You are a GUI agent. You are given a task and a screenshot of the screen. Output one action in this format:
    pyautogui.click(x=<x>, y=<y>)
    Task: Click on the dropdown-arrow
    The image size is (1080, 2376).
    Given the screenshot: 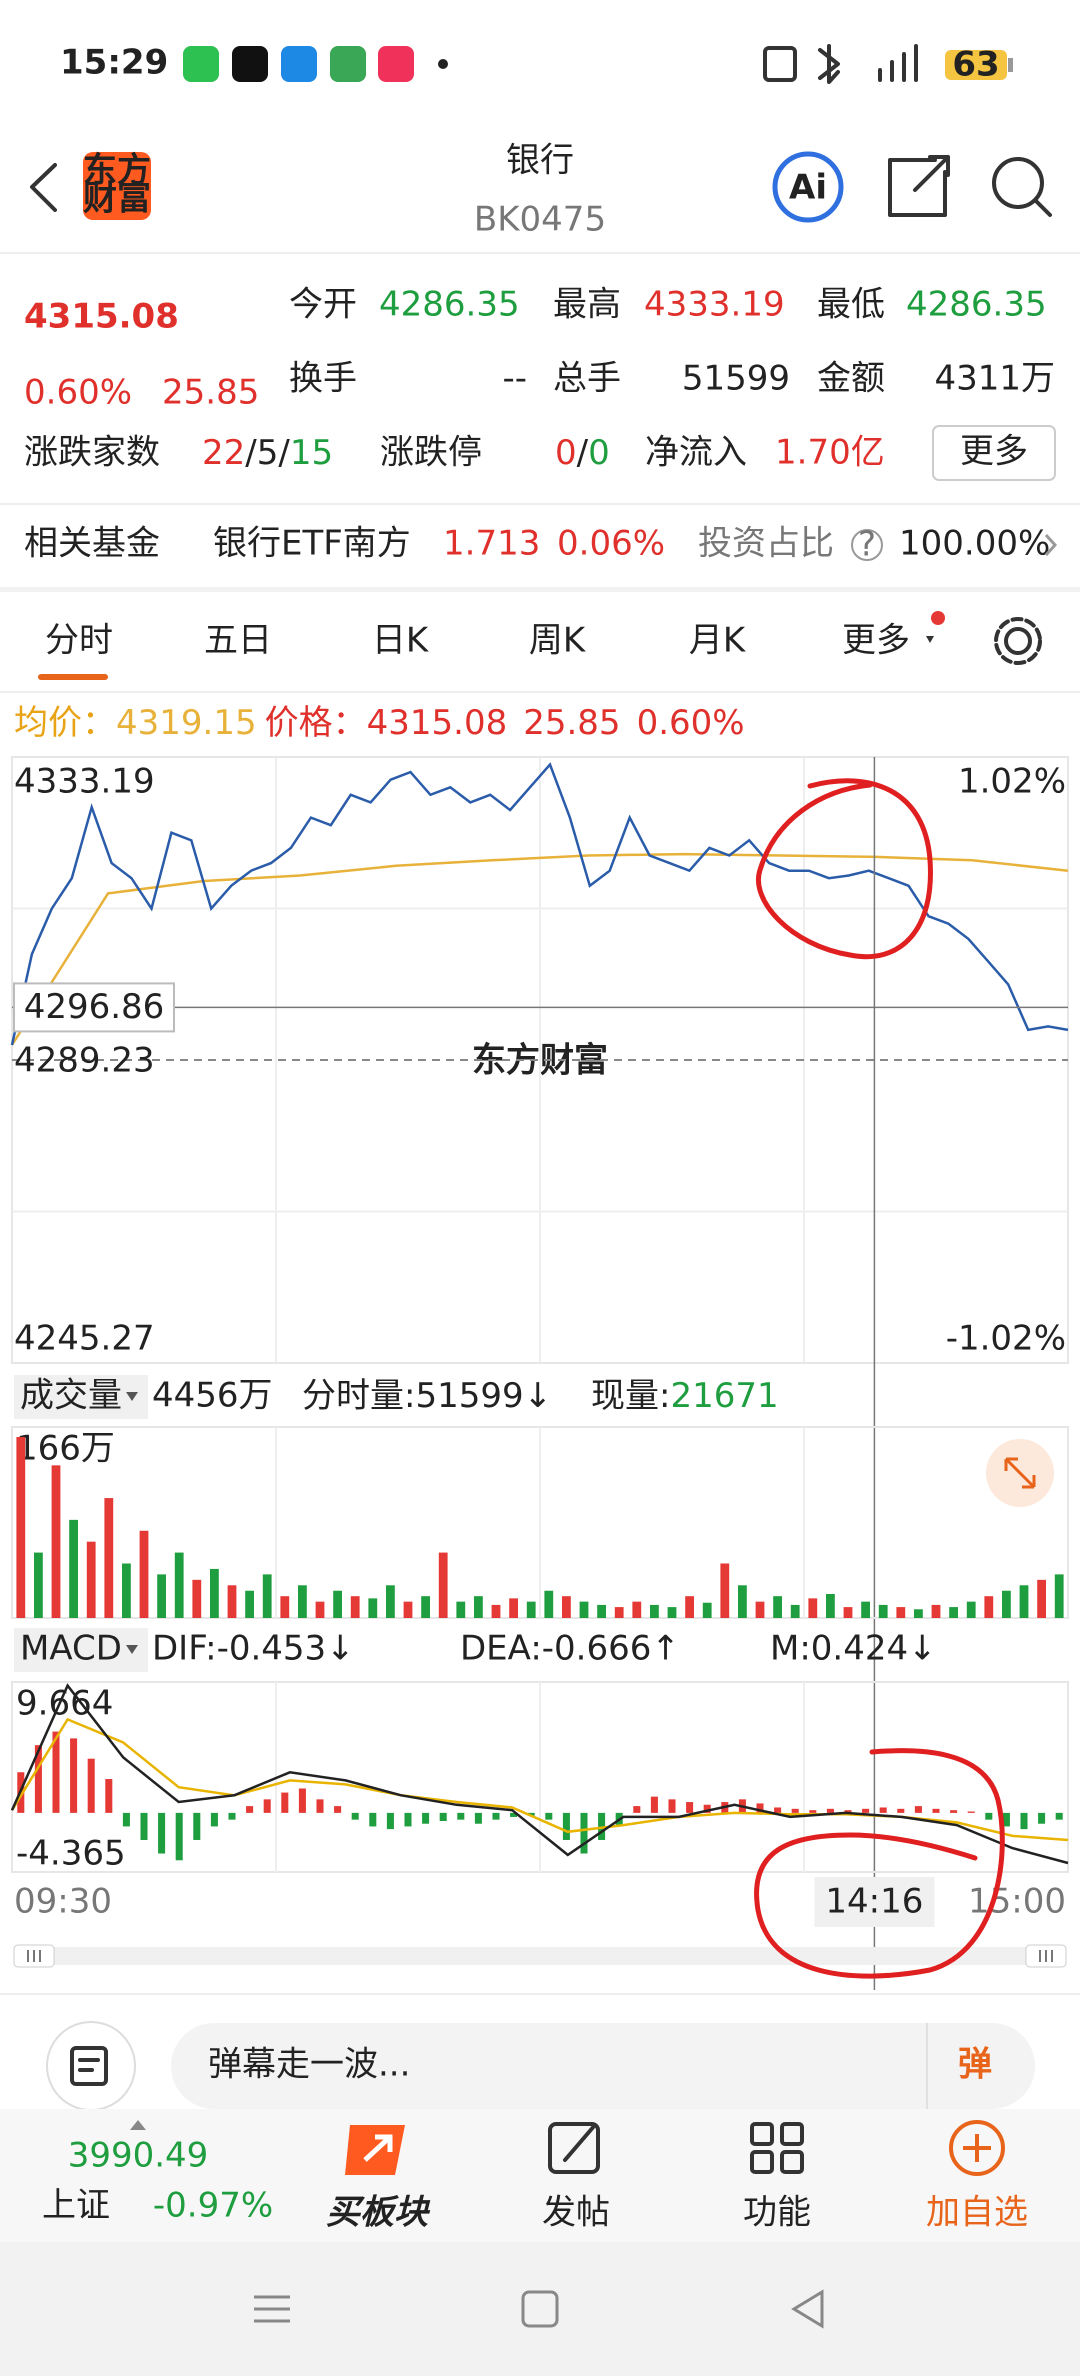 What is the action you would take?
    pyautogui.click(x=132, y=1396)
    